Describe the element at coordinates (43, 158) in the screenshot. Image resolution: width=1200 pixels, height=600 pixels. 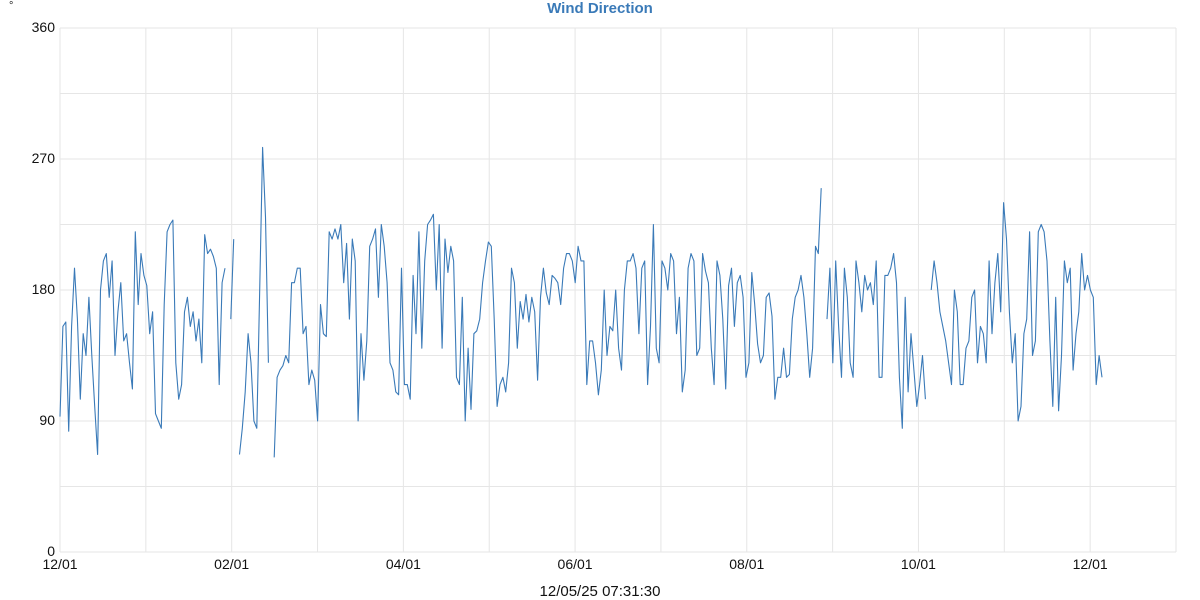
I see `y-tick-label: 270` at that location.